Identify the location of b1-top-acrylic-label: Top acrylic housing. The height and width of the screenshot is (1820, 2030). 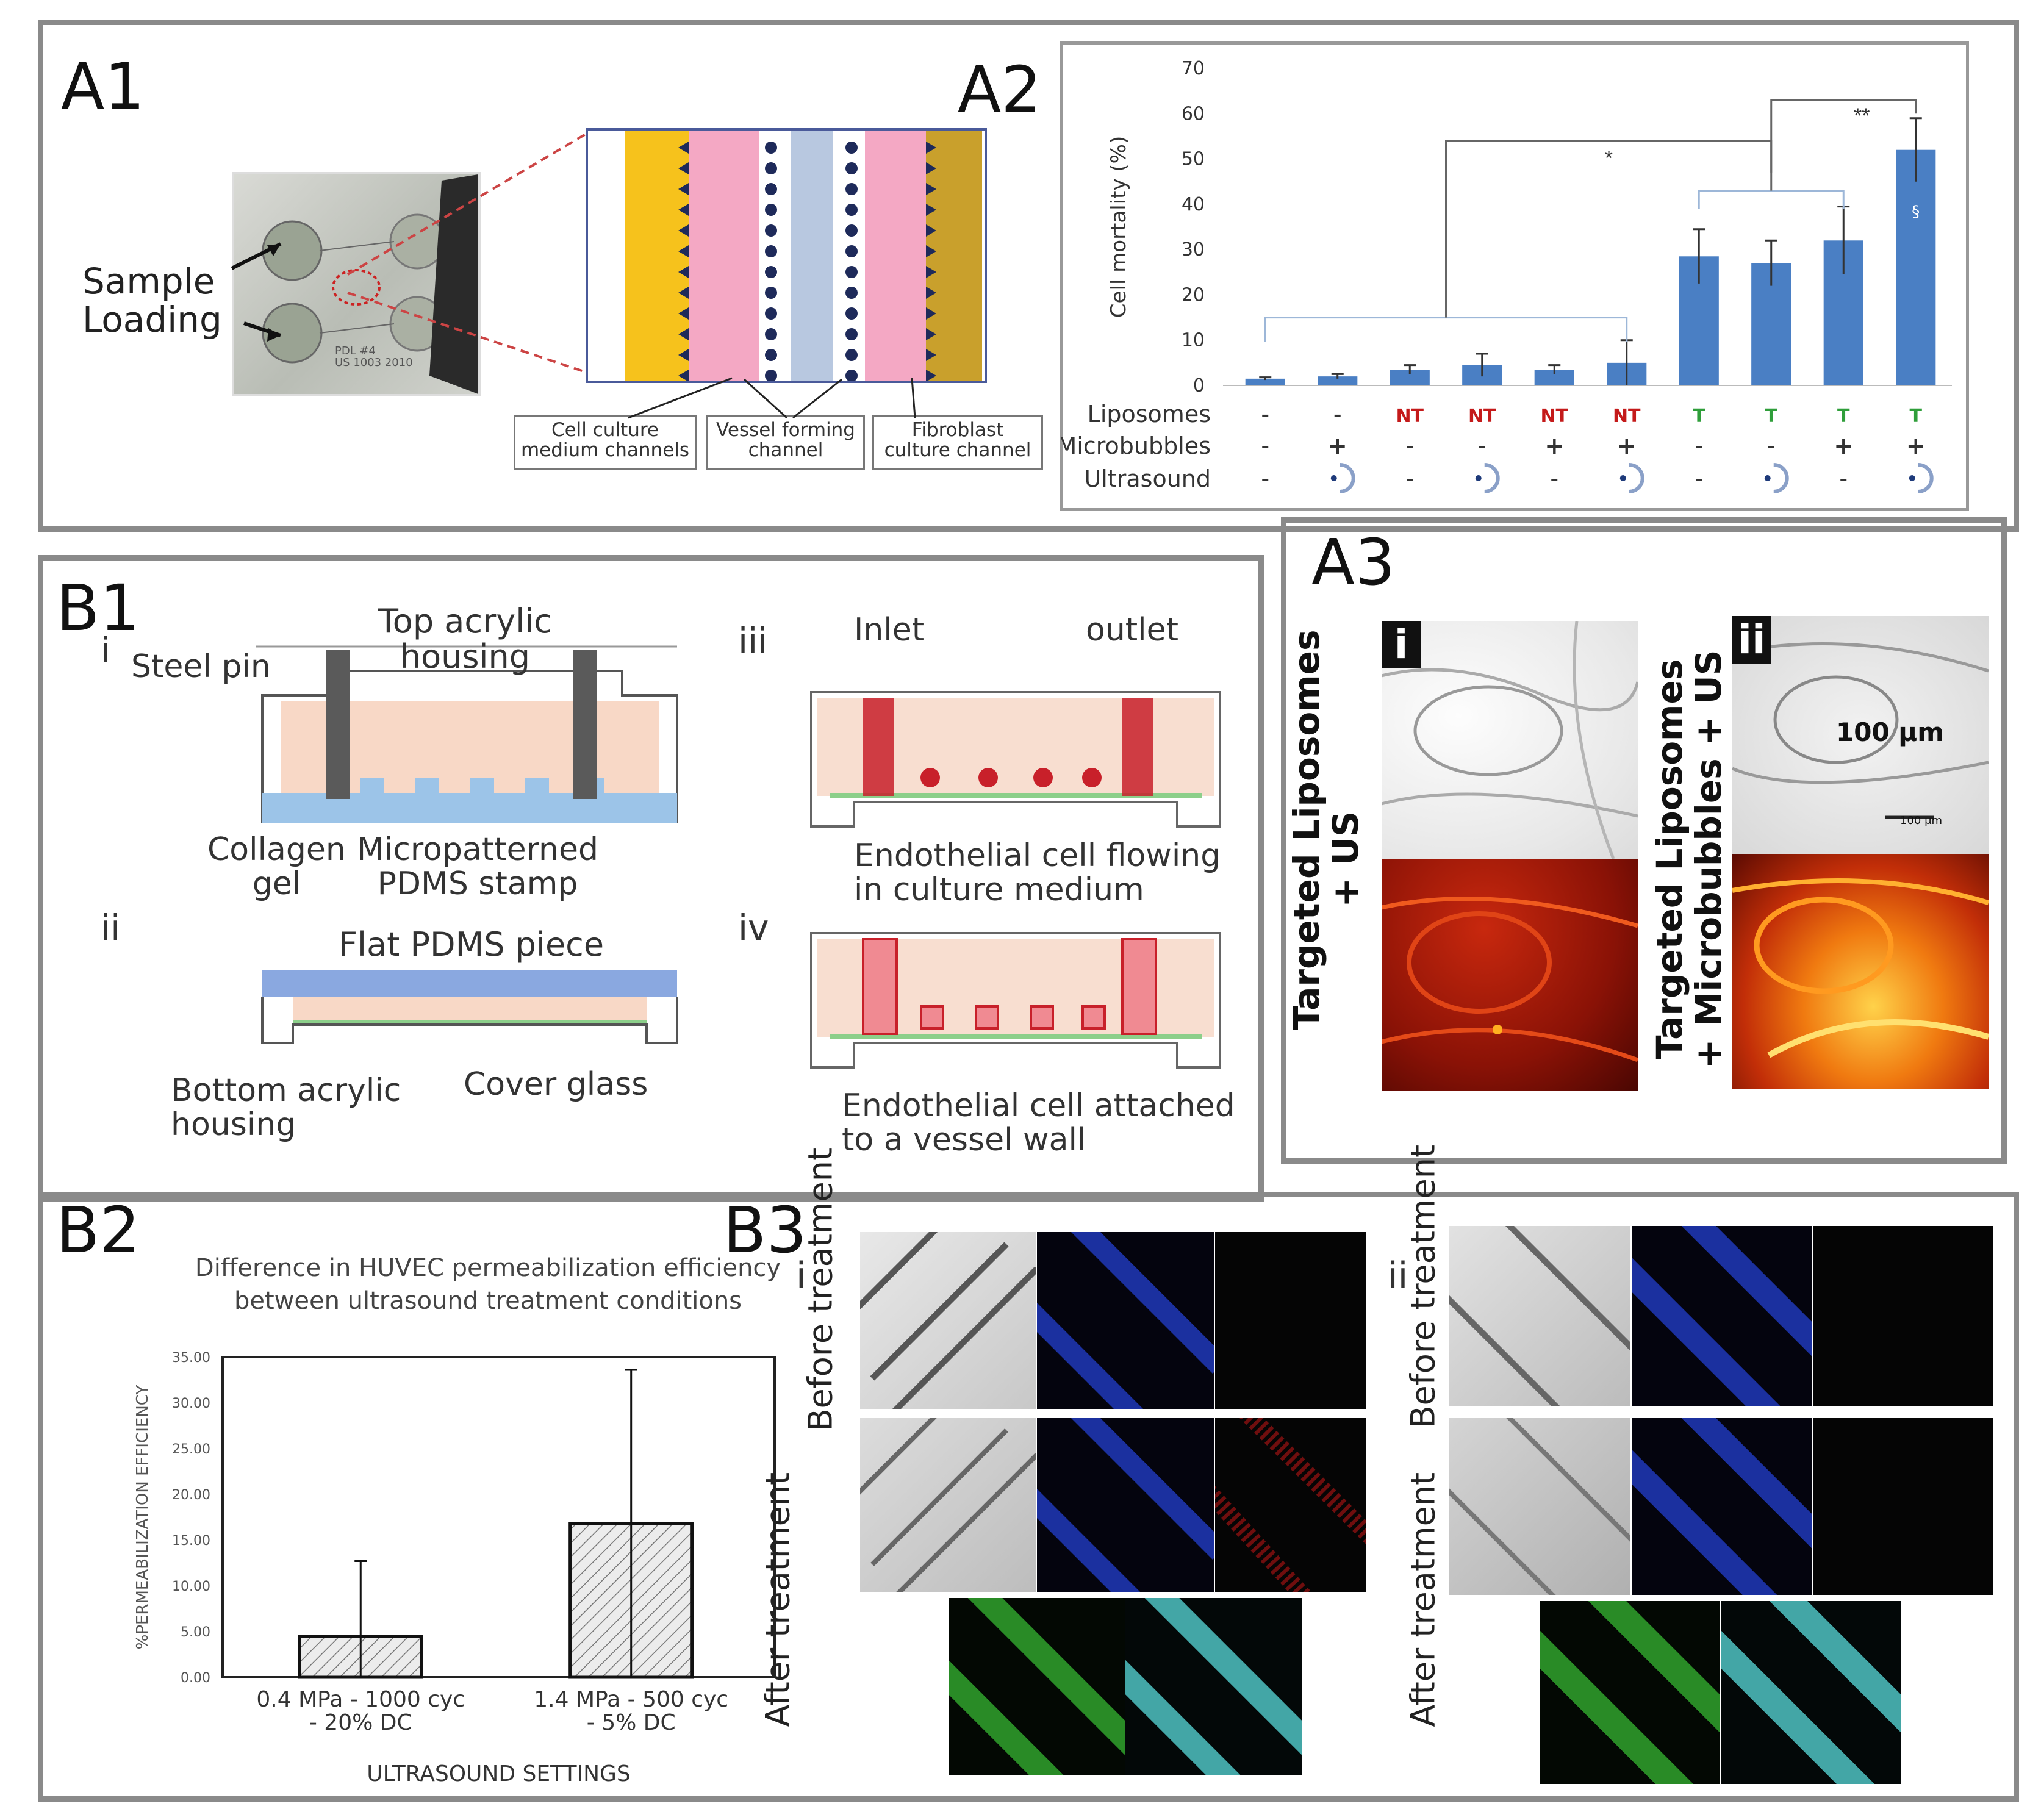
(465, 639).